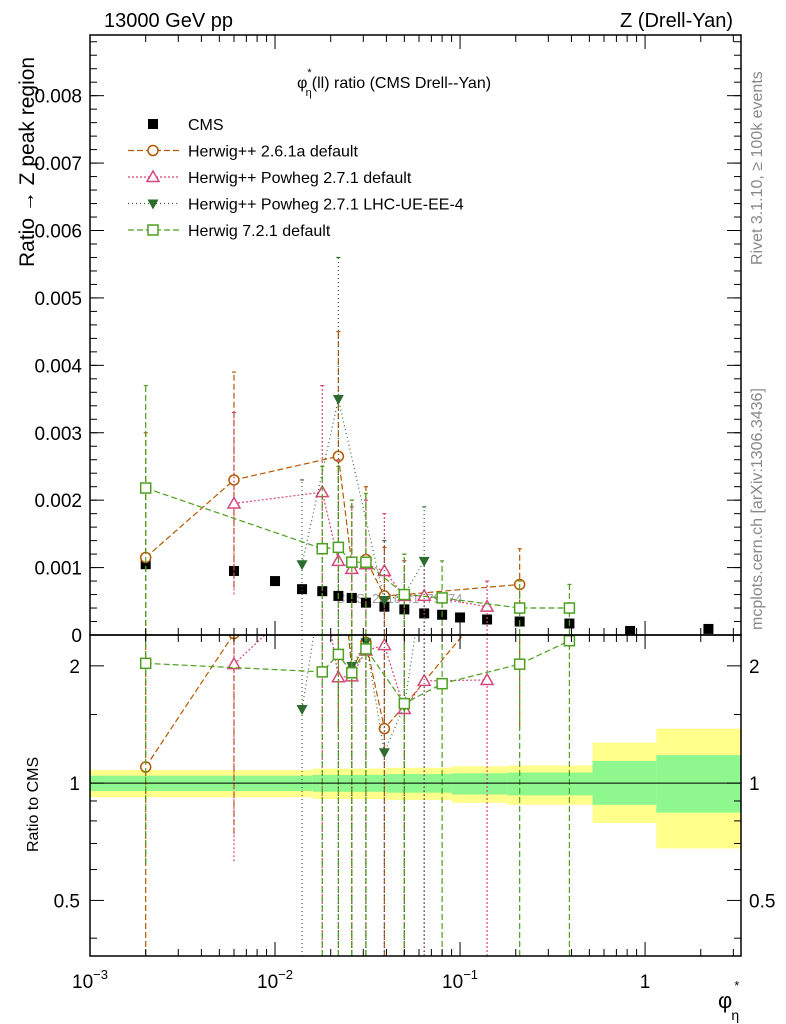 The height and width of the screenshot is (1024, 786). Describe the element at coordinates (645, 982) in the screenshot. I see `x-tick-label: 1` at that location.